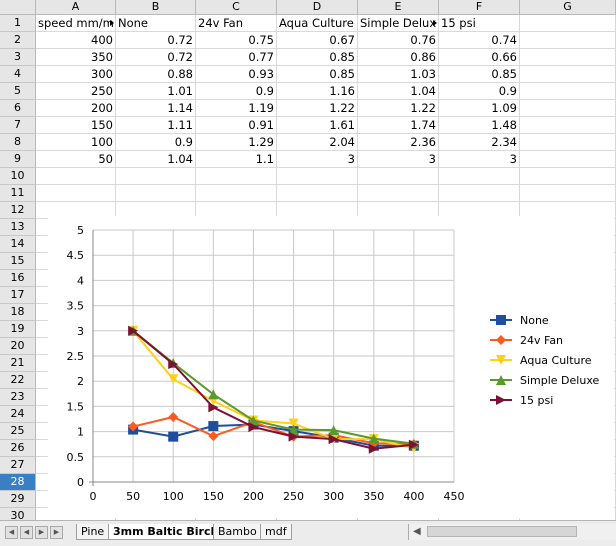 This screenshot has width=616, height=546. I want to click on horizontal-scrollbar: ◀, so click(512, 532).